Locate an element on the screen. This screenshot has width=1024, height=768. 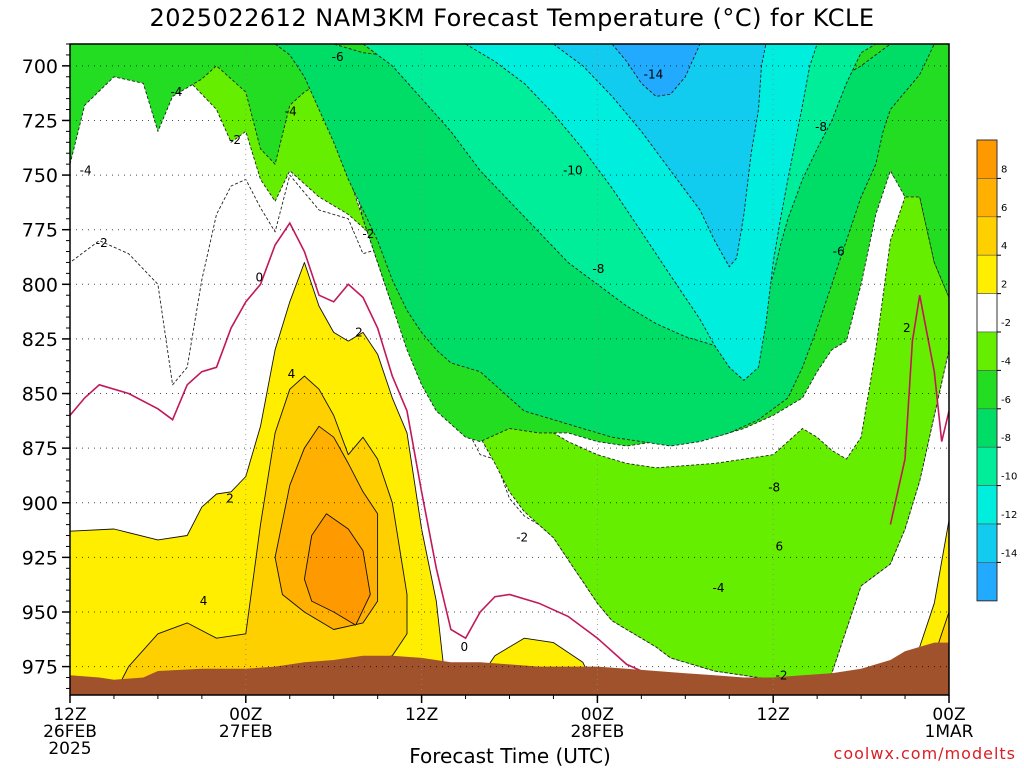
x-tick-year-0: 2025 is located at coordinates (69, 749).